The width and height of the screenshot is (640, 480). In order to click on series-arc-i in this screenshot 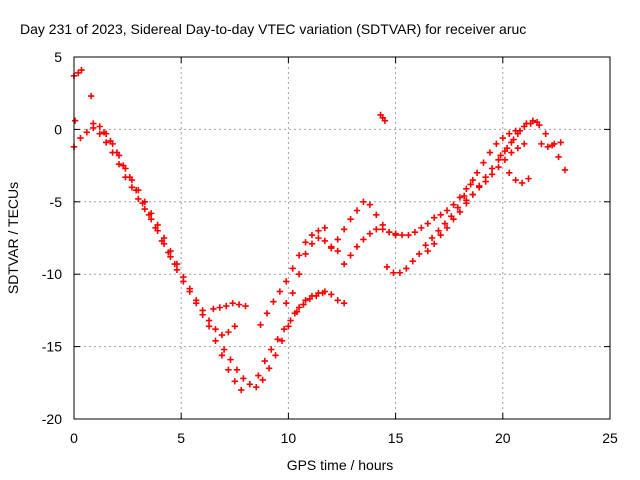, I will do `click(321, 299)`.